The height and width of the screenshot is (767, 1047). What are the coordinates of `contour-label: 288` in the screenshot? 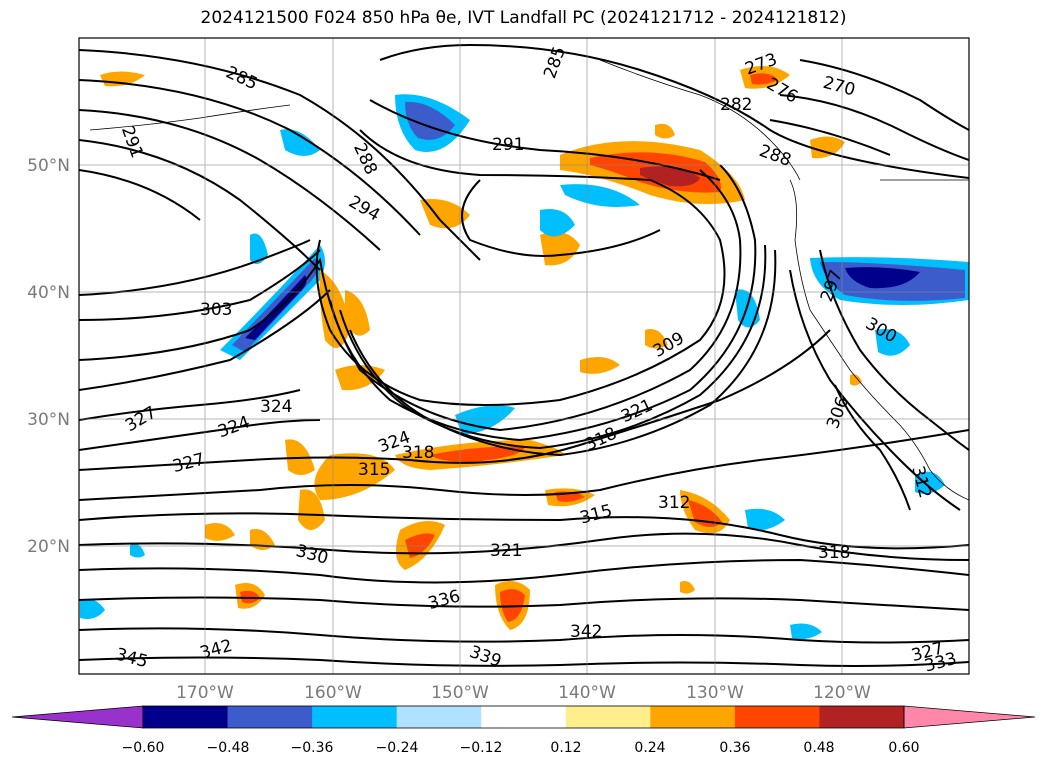 It's located at (774, 156).